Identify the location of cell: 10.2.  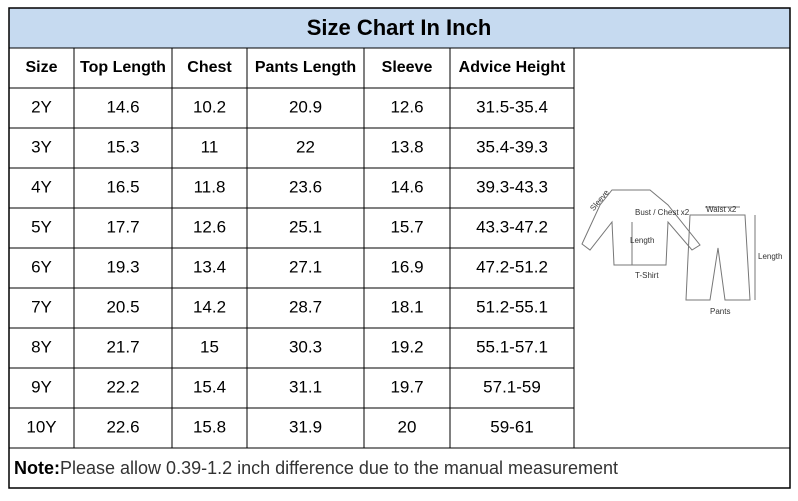
(209, 106).